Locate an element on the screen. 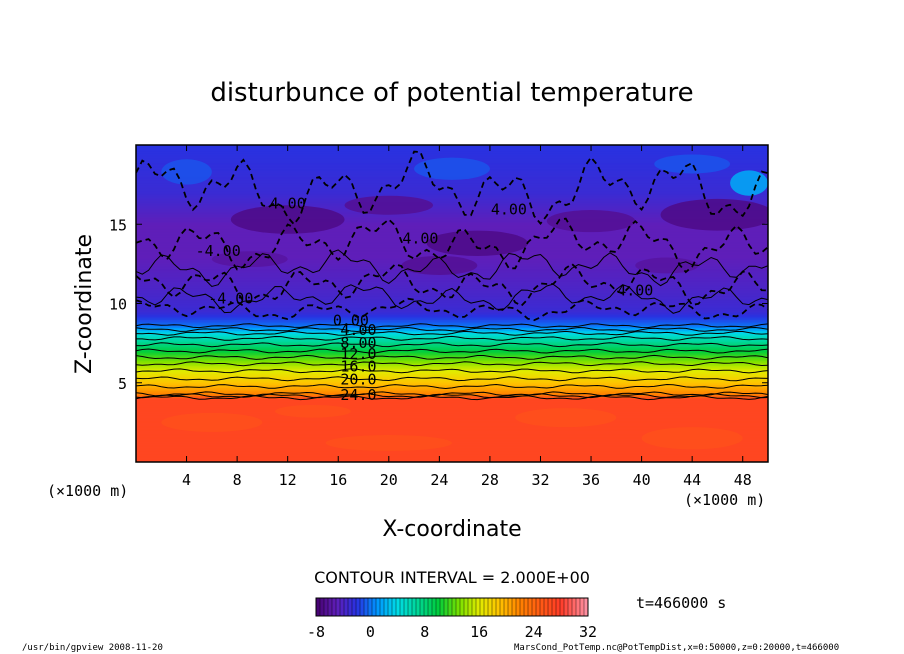  y-tick-label: 5 is located at coordinates (122, 384).